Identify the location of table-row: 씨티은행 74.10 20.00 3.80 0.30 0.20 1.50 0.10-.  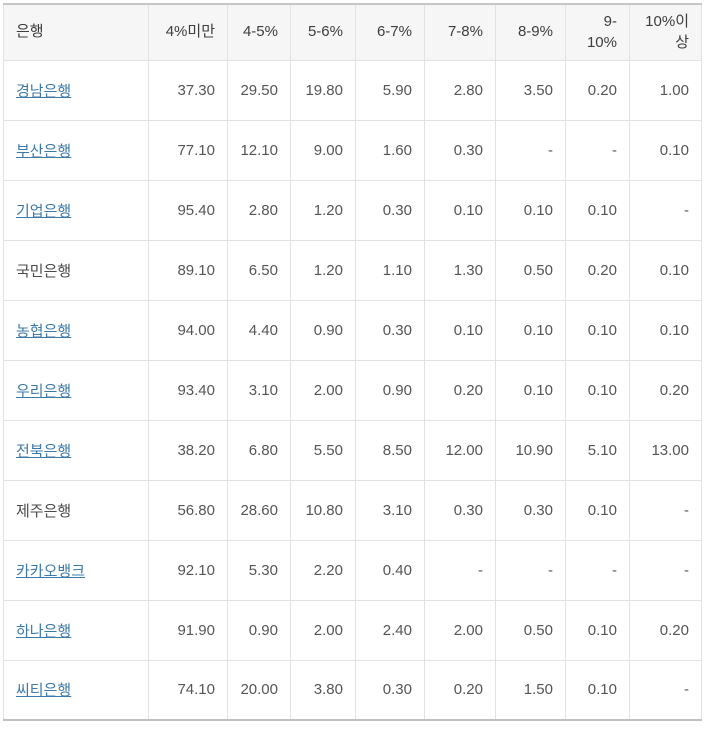
(352, 690).